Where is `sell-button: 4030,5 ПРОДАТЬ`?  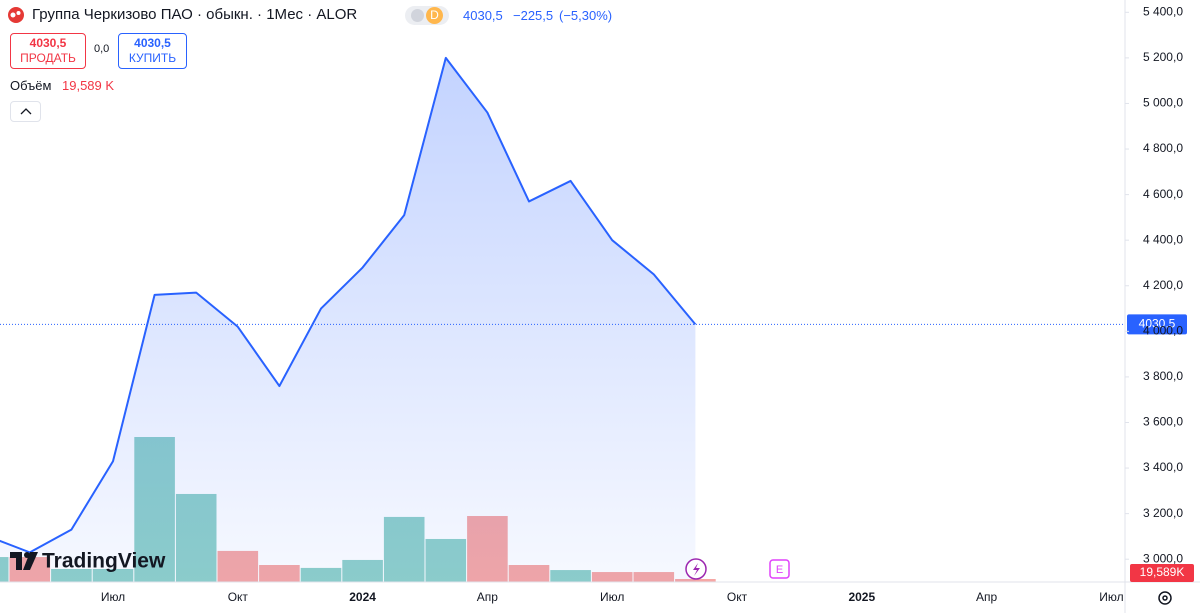 sell-button: 4030,5 ПРОДАТЬ is located at coordinates (48, 51).